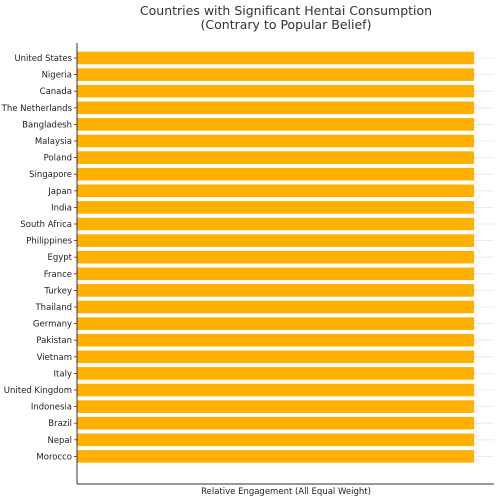 The image size is (500, 500). I want to click on y-tick-label: Pakistan, so click(54, 341).